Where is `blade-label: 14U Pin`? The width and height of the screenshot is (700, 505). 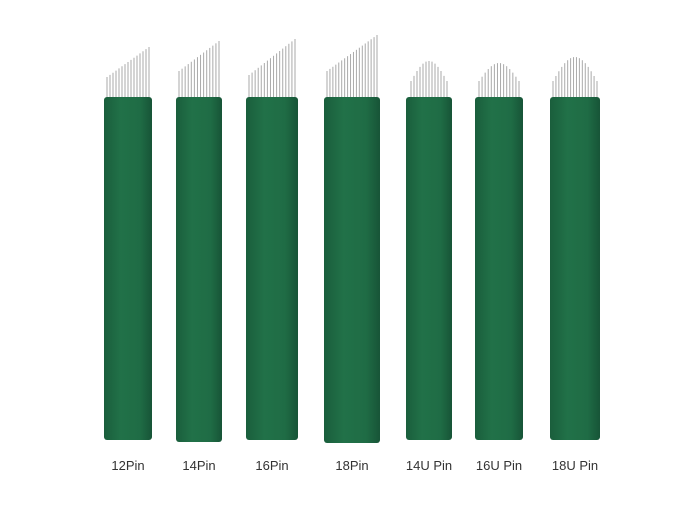
blade-label: 14U Pin is located at coordinates (429, 465).